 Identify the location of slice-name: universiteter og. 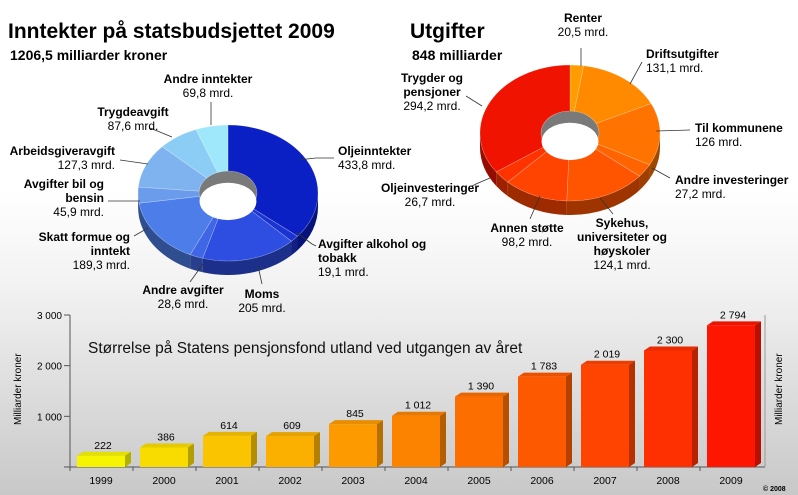
(622, 237).